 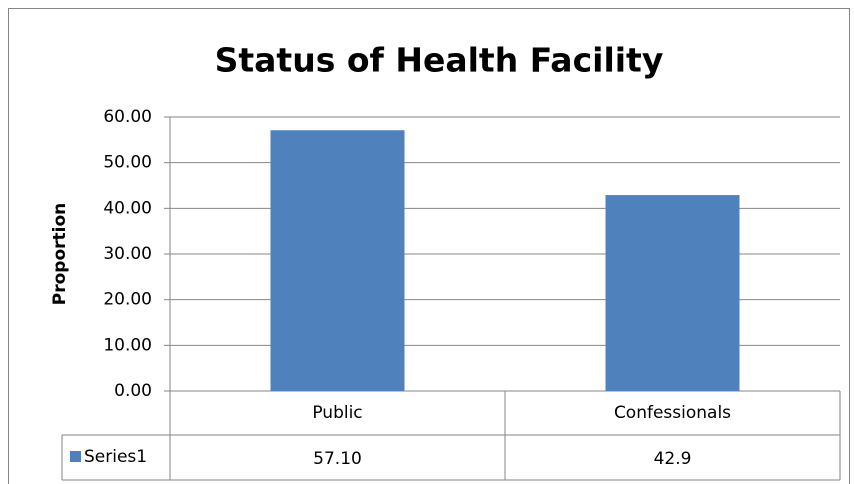 I want to click on legend-swatch, so click(x=75, y=456).